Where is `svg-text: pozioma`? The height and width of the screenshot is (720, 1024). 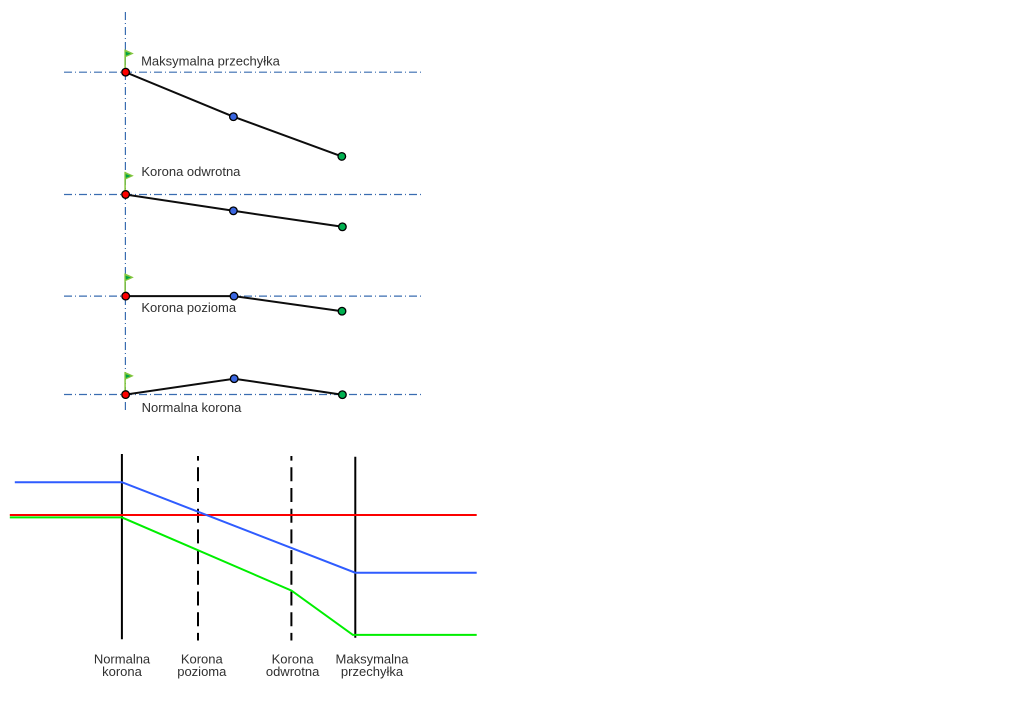
svg-text: pozioma is located at coordinates (202, 671).